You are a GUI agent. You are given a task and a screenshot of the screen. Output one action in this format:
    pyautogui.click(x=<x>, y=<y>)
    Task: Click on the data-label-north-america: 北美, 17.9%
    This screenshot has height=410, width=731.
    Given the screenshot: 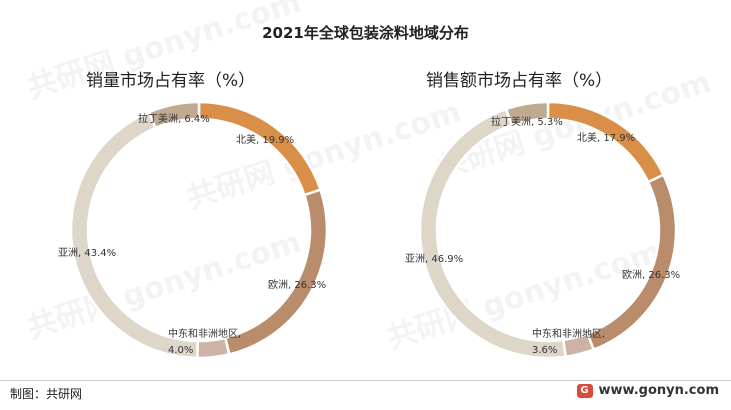 What is the action you would take?
    pyautogui.click(x=606, y=137)
    